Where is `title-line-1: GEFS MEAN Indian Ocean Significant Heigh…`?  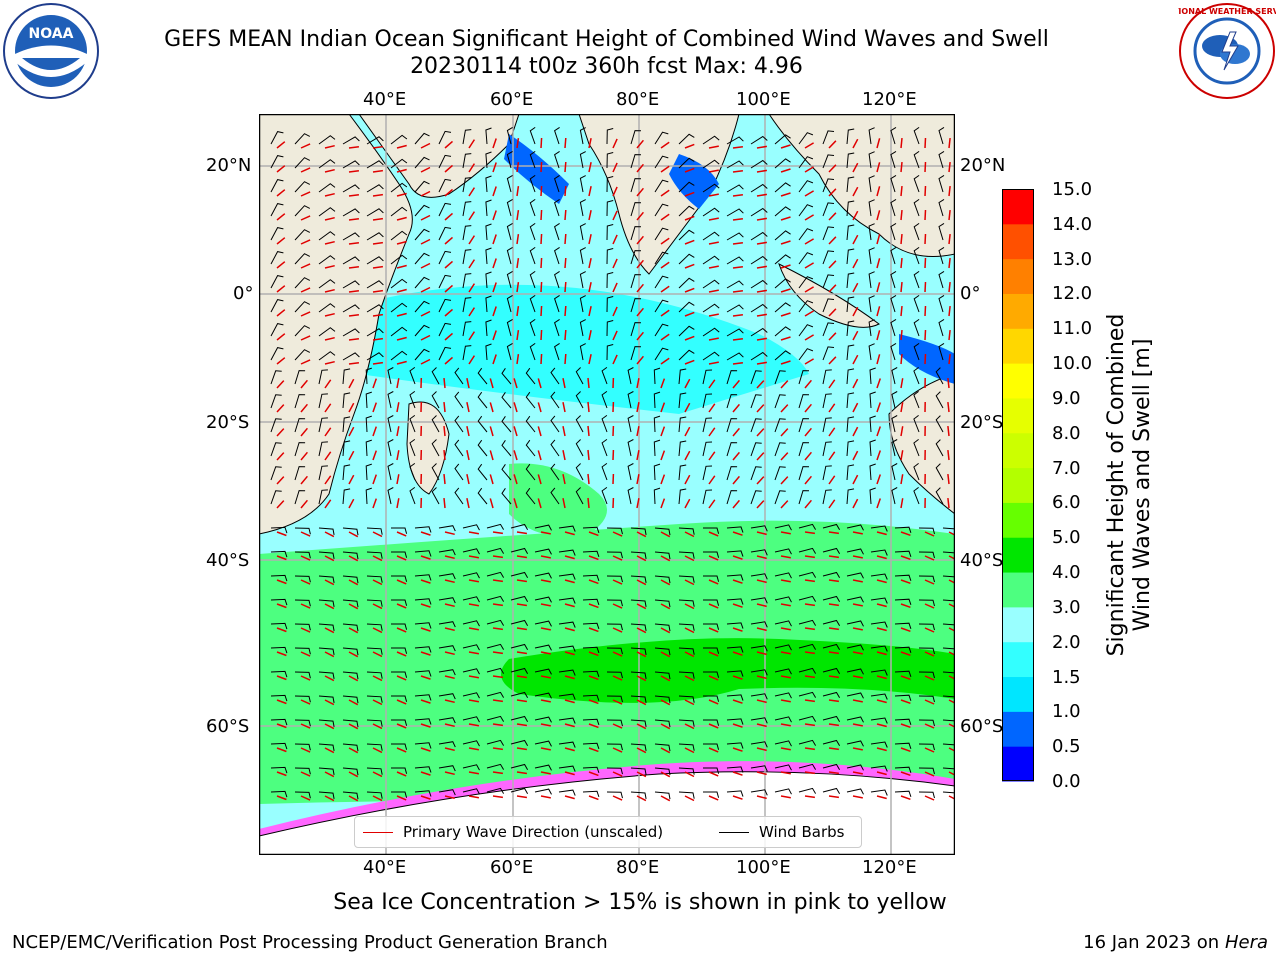 title-line-1: GEFS MEAN Indian Ocean Significant Heigh… is located at coordinates (606, 39).